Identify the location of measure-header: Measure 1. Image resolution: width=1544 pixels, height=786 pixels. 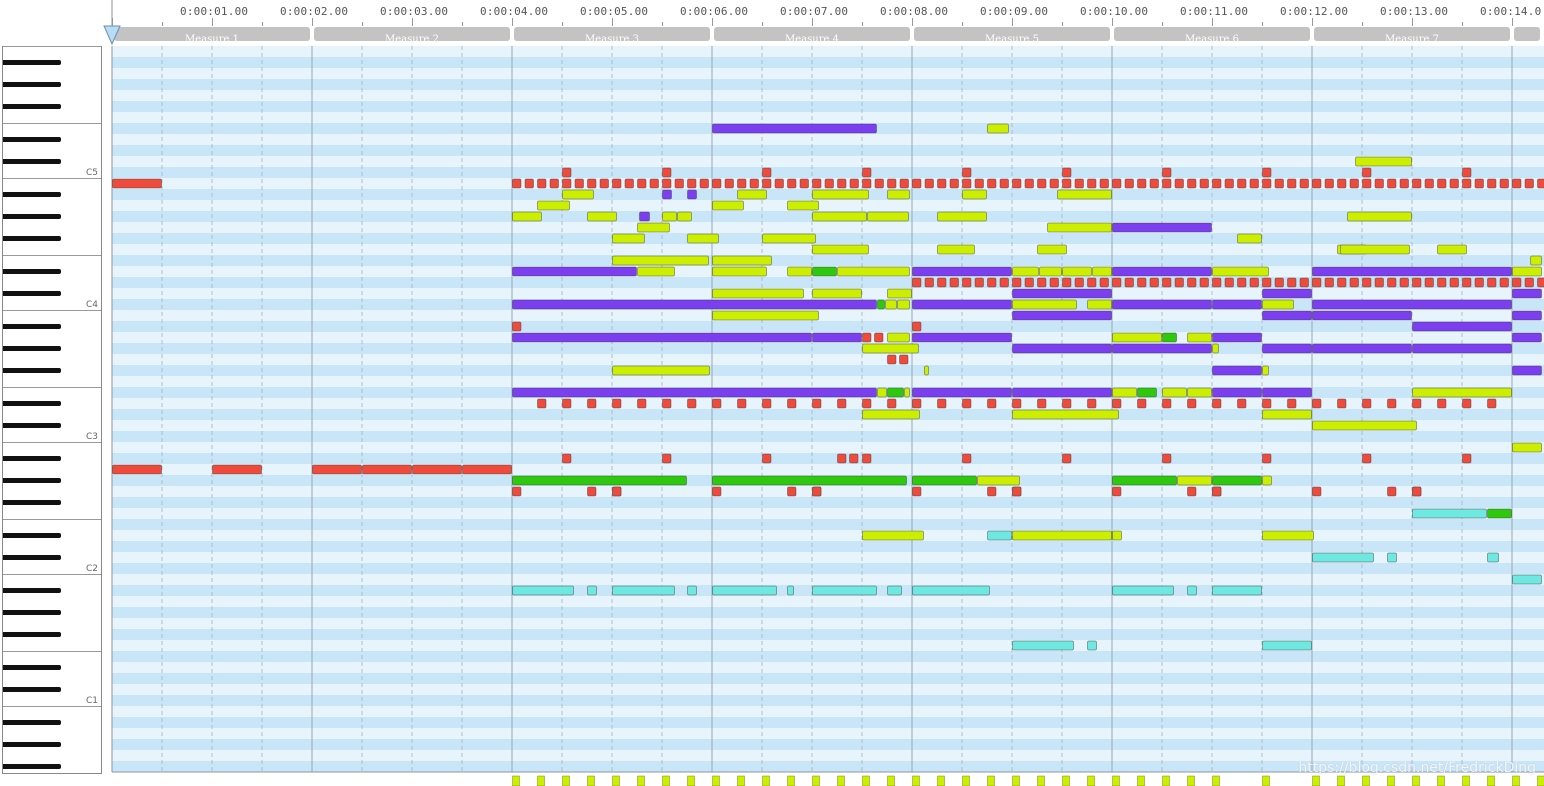
(212, 36).